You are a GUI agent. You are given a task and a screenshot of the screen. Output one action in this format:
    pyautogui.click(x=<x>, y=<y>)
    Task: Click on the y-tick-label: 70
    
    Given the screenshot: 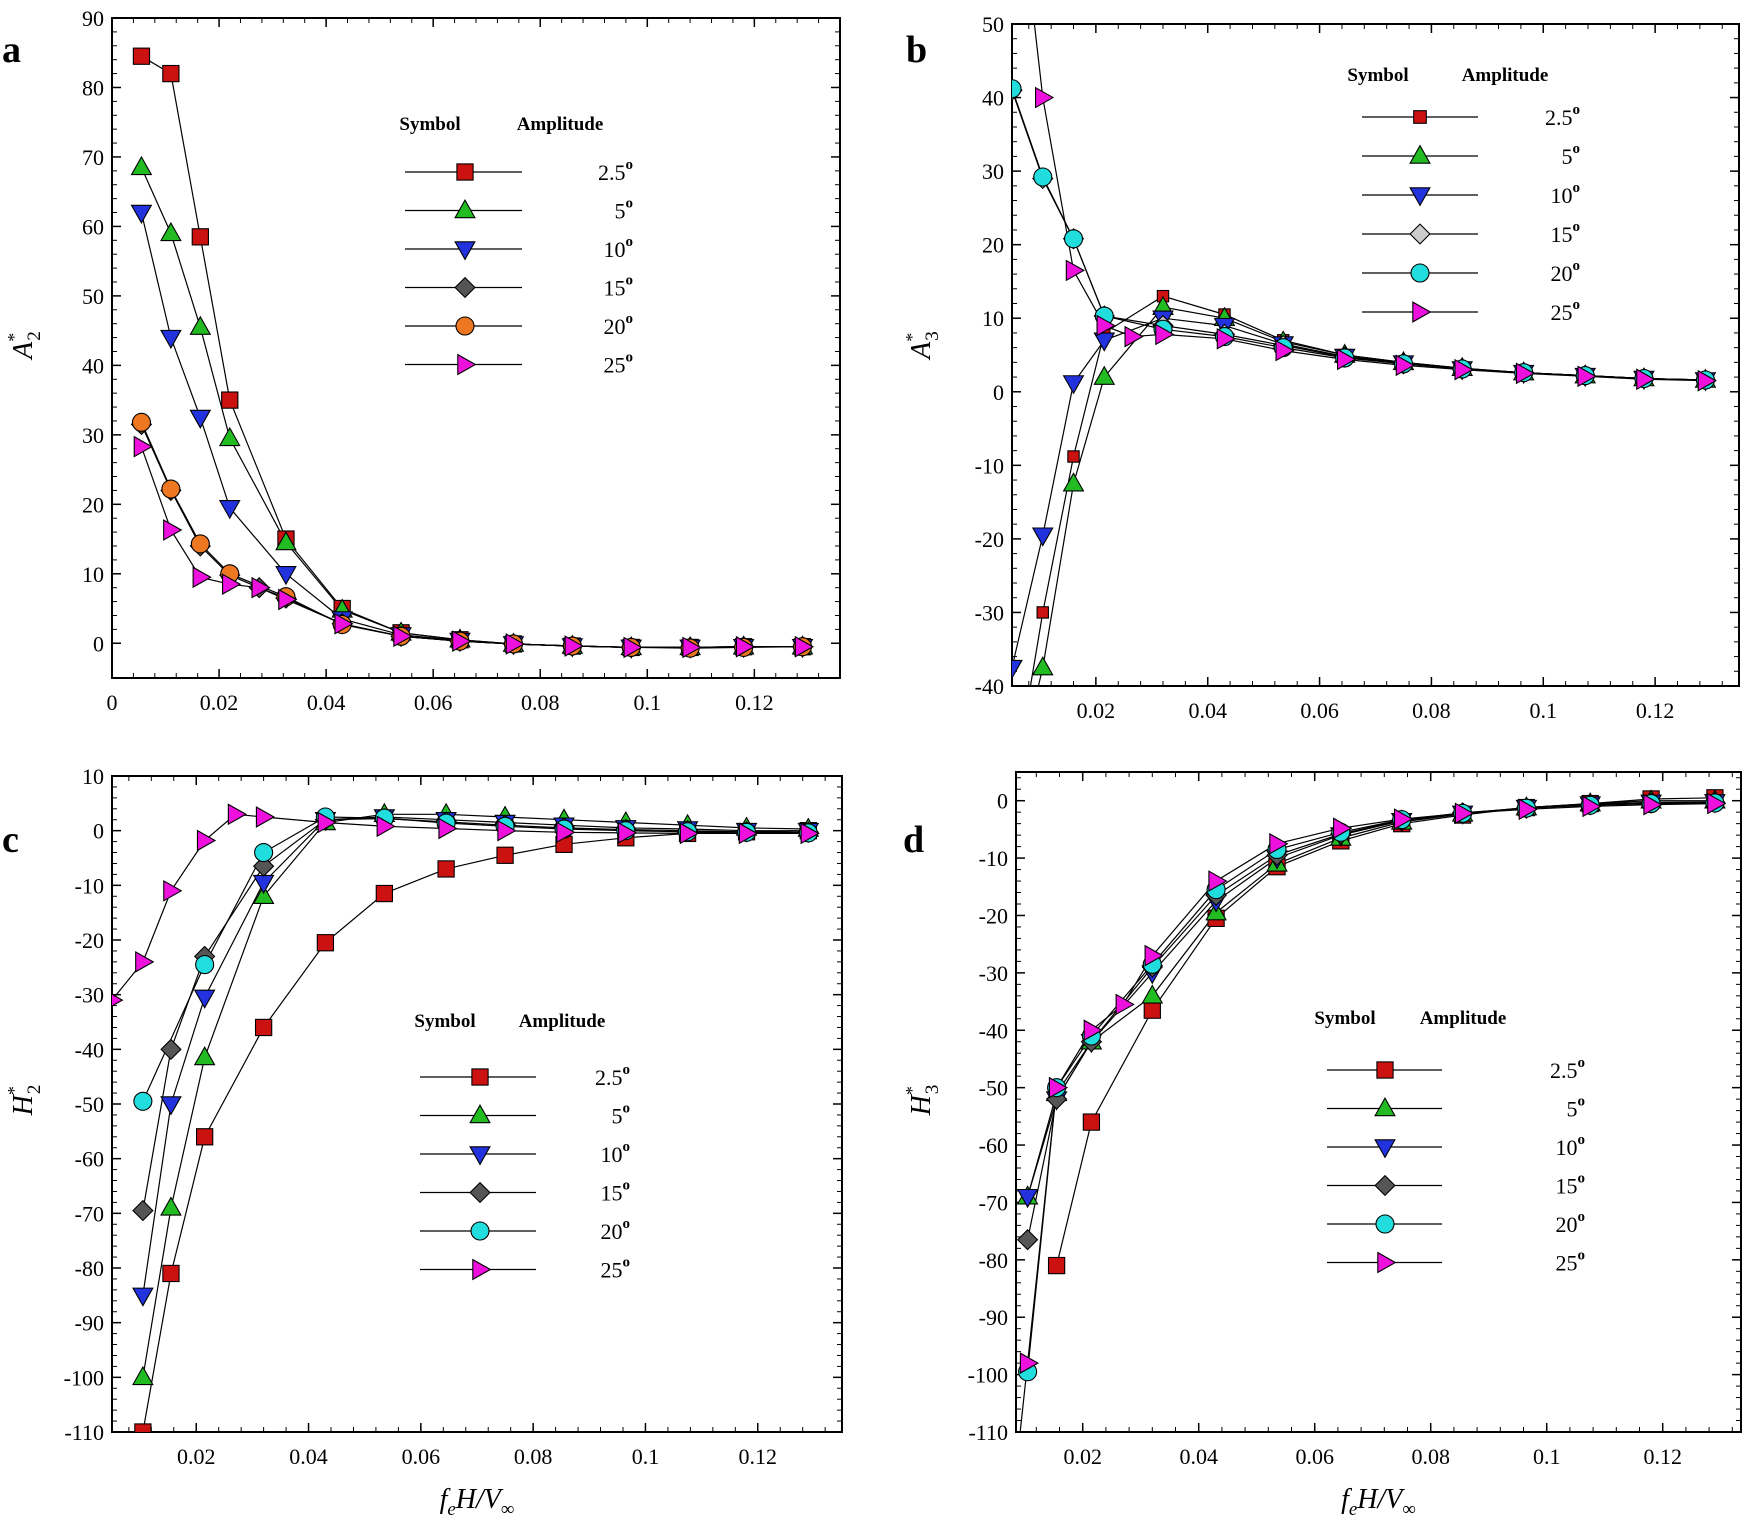 What is the action you would take?
    pyautogui.click(x=93, y=157)
    